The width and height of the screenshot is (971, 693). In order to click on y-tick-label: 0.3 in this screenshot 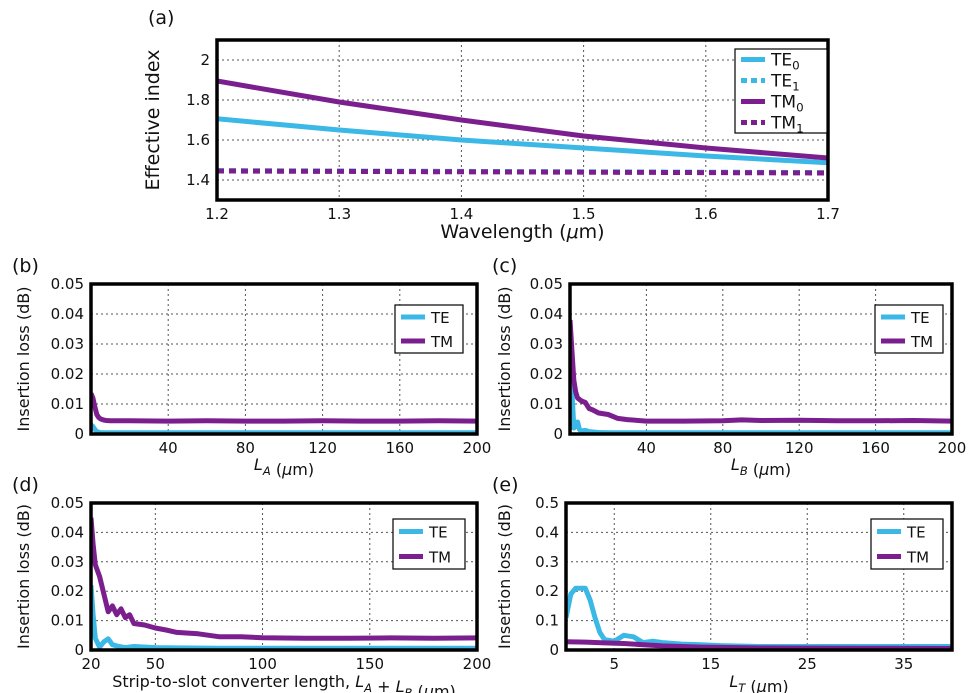, I will do `click(547, 562)`.